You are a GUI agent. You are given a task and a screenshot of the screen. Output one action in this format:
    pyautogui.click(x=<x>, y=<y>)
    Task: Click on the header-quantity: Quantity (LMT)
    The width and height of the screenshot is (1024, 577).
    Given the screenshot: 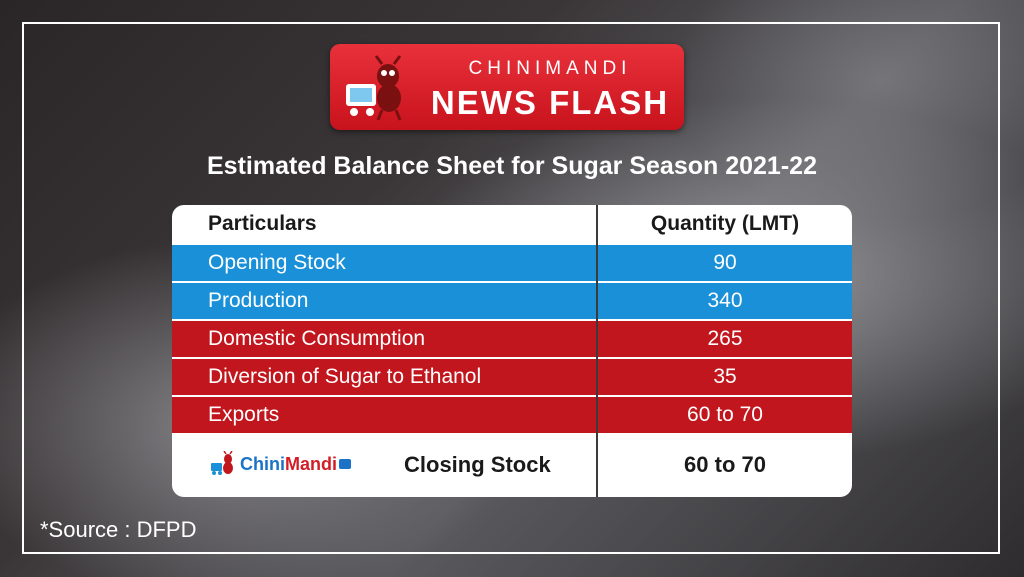 What is the action you would take?
    pyautogui.click(x=725, y=223)
    